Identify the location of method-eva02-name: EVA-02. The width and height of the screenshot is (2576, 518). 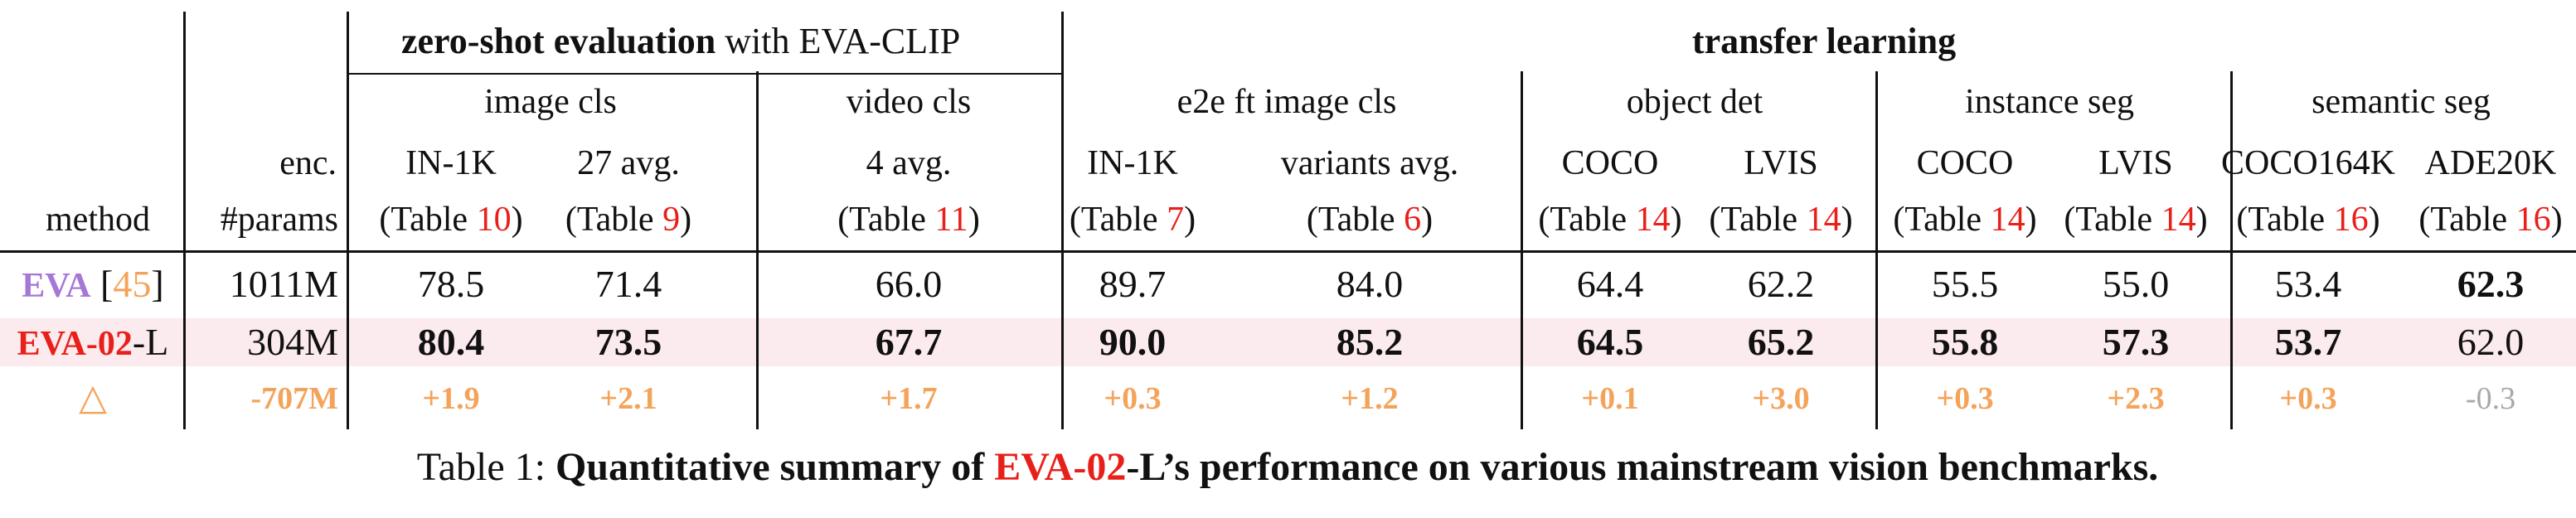
(75, 344).